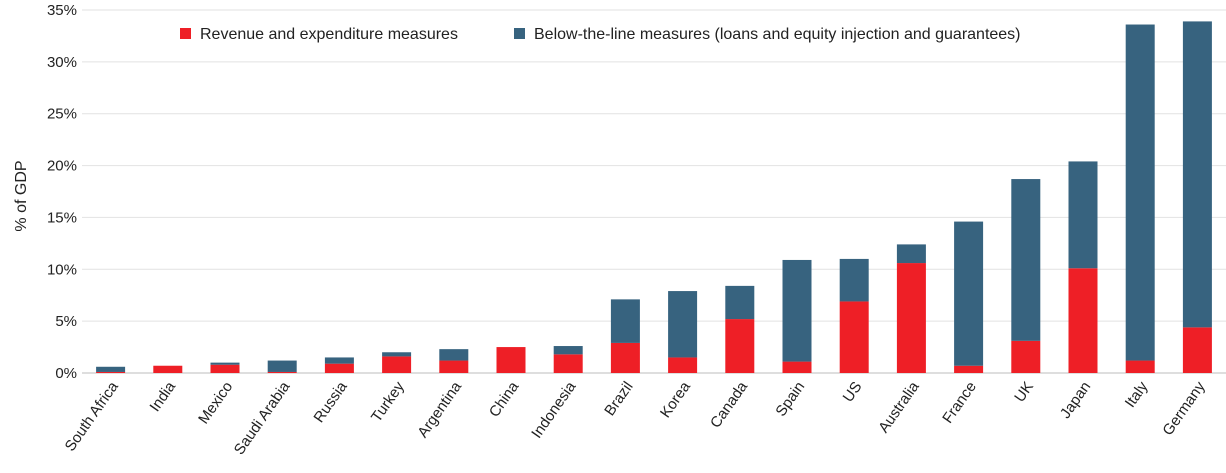 This screenshot has height=473, width=1226. What do you see at coordinates (454, 366) in the screenshot?
I see `bar-revenue-argentina` at bounding box center [454, 366].